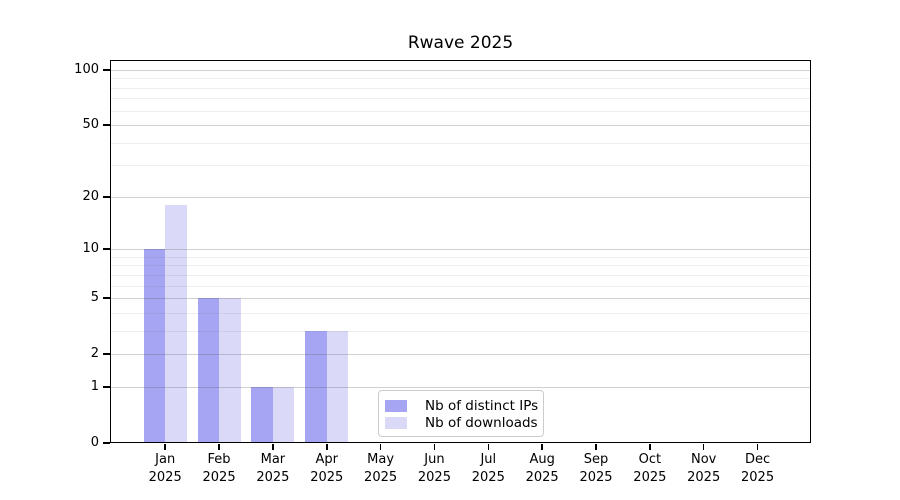  I want to click on x-tick-label-feb-2025: Feb 2025, so click(219, 468).